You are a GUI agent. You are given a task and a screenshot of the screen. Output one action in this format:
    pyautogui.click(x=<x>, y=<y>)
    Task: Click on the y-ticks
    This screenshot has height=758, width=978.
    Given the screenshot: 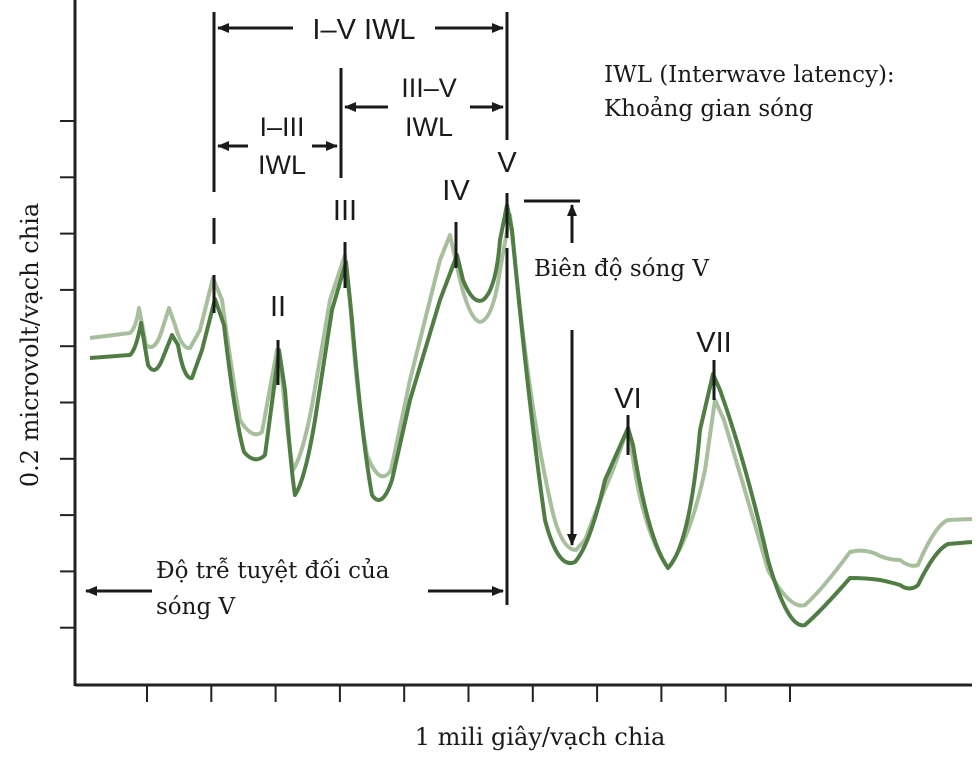 What is the action you would take?
    pyautogui.click(x=67, y=374)
    